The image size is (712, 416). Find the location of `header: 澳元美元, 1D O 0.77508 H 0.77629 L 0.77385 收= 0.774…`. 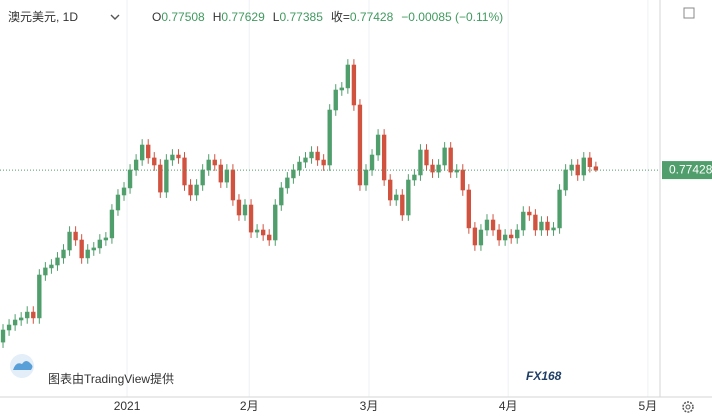

header: 澳元美元, 1D O 0.77508 H 0.77629 L 0.77385 收= 0.774… is located at coordinates (255, 17).